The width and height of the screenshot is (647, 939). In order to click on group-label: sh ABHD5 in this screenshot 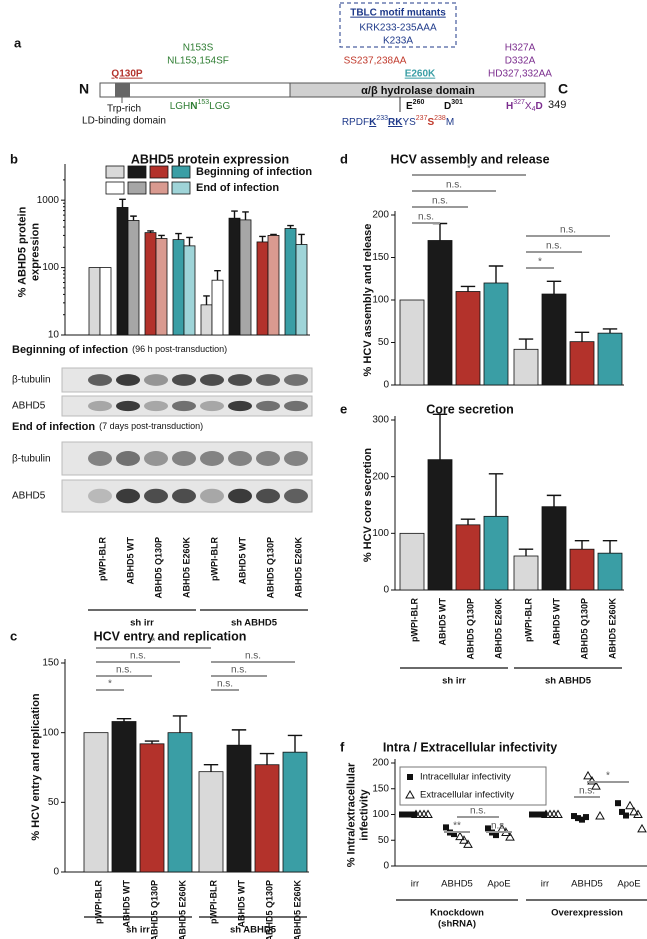, I will do `click(253, 930)`.